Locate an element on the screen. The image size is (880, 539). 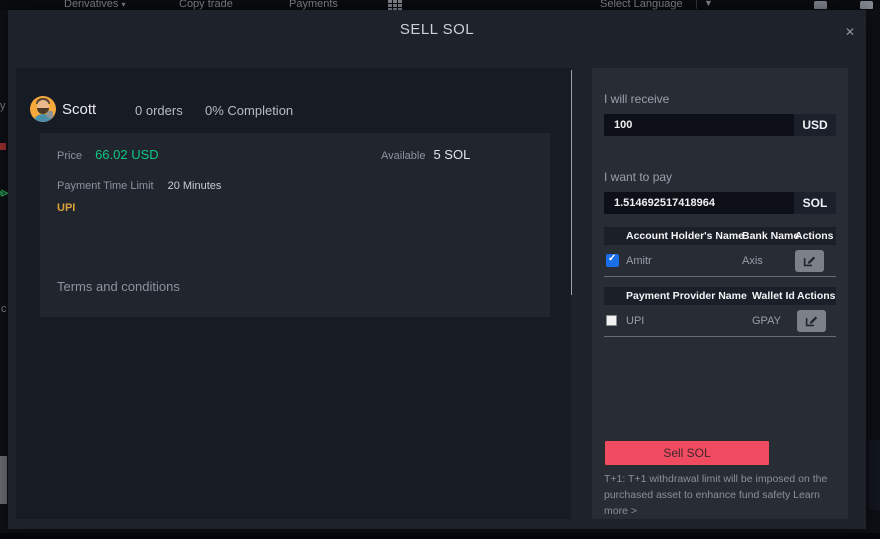
pay-amount-input is located at coordinates (699, 203).